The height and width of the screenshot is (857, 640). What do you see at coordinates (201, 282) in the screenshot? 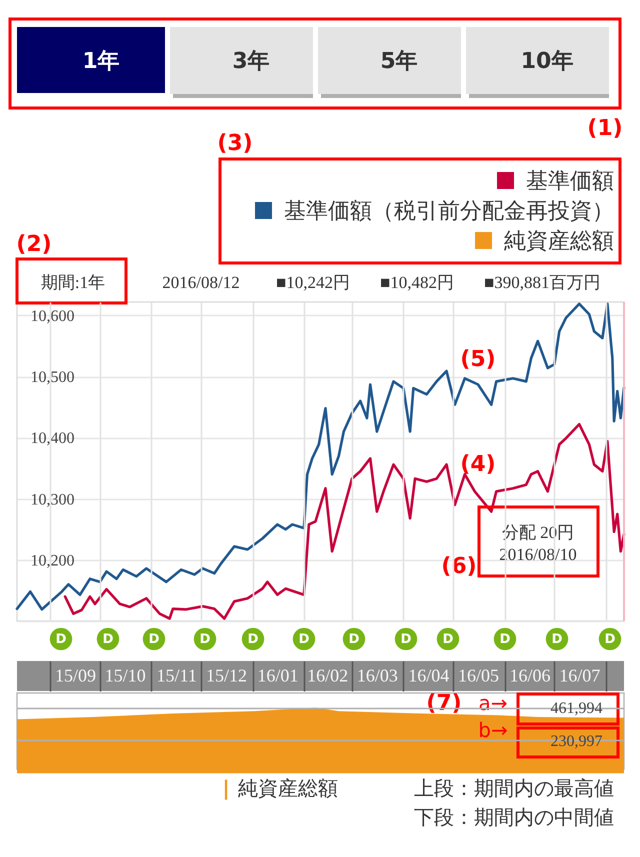
I see `text: 2016/08/12` at bounding box center [201, 282].